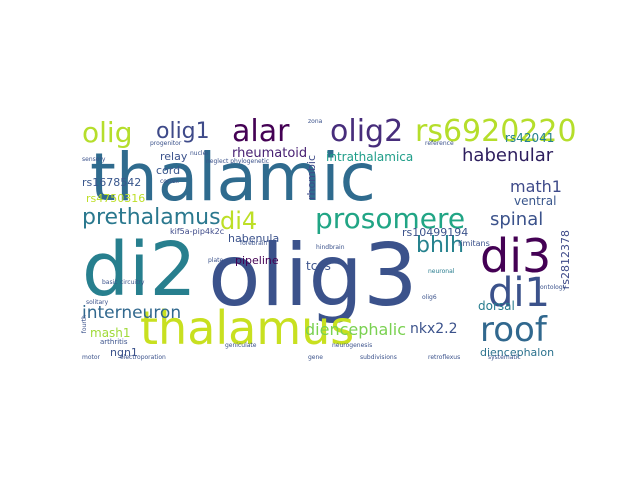  Describe the element at coordinates (270, 153) in the screenshot. I see `word-rheumatoid: rheumatoid` at that location.